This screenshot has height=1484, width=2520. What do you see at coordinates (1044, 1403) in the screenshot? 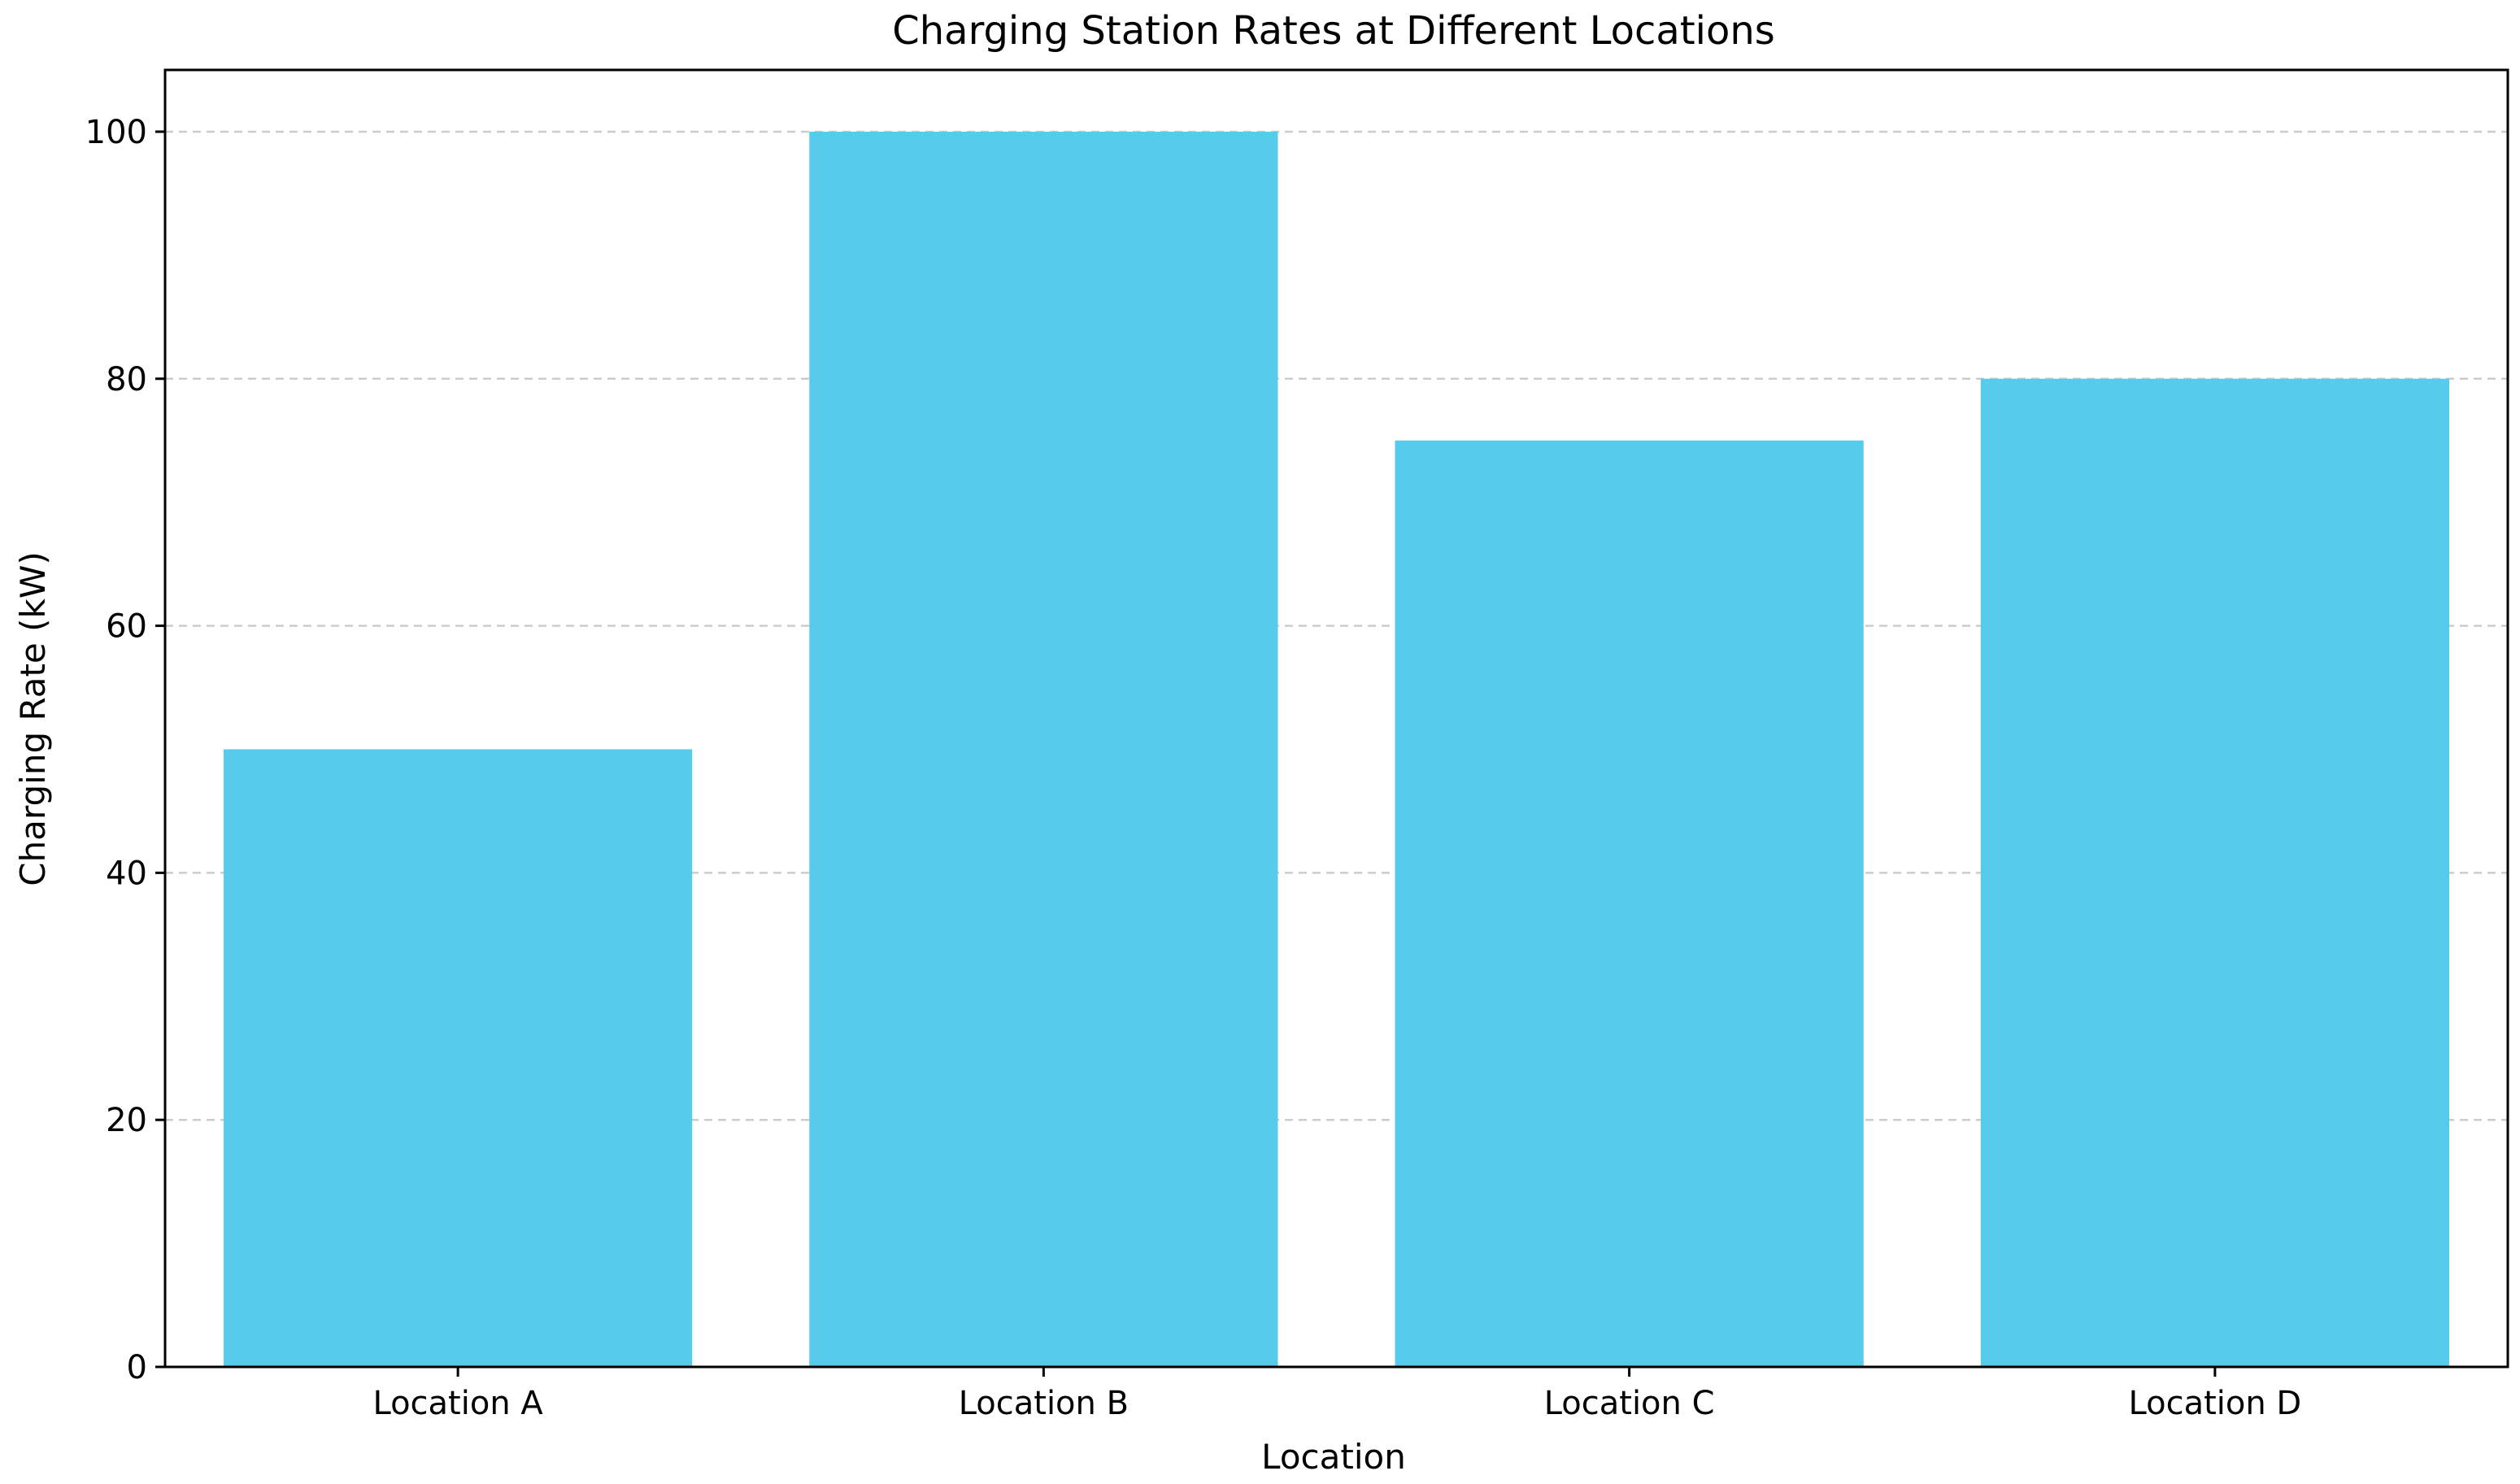
I see `x-tick-label: Location B` at bounding box center [1044, 1403].